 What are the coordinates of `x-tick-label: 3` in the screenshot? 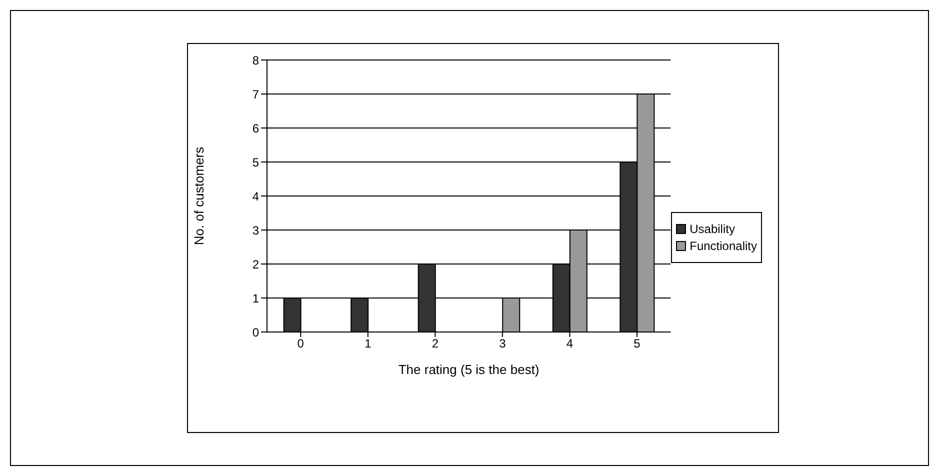 It's located at (502, 343).